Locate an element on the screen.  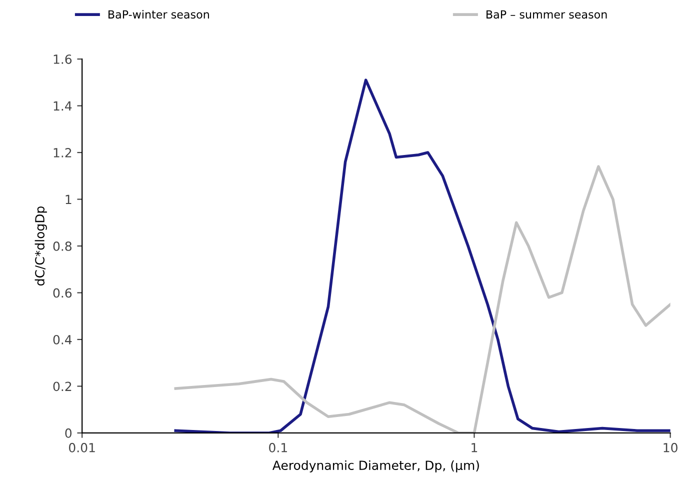
y-tick-label: 0.2 is located at coordinates (62, 387).